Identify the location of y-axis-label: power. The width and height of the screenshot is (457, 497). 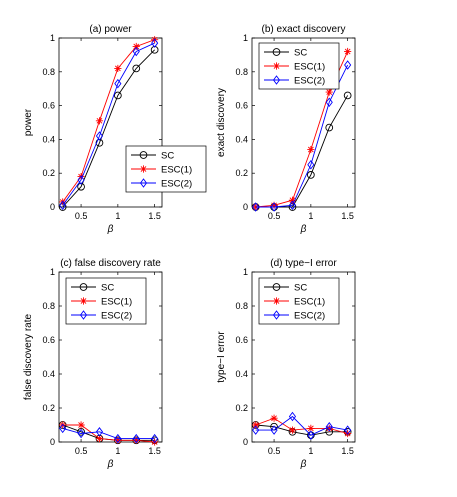
(28, 122).